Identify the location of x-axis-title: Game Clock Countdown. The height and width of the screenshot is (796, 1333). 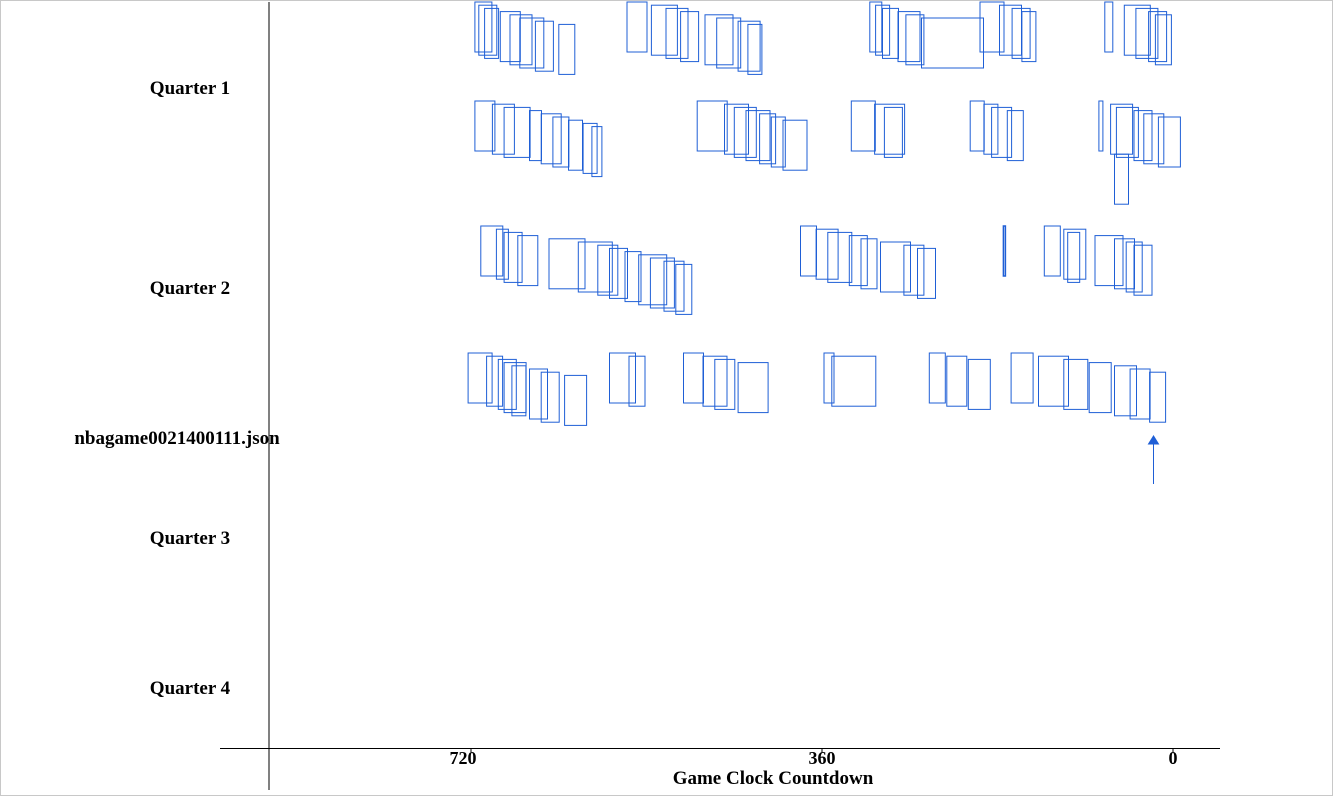
(773, 778).